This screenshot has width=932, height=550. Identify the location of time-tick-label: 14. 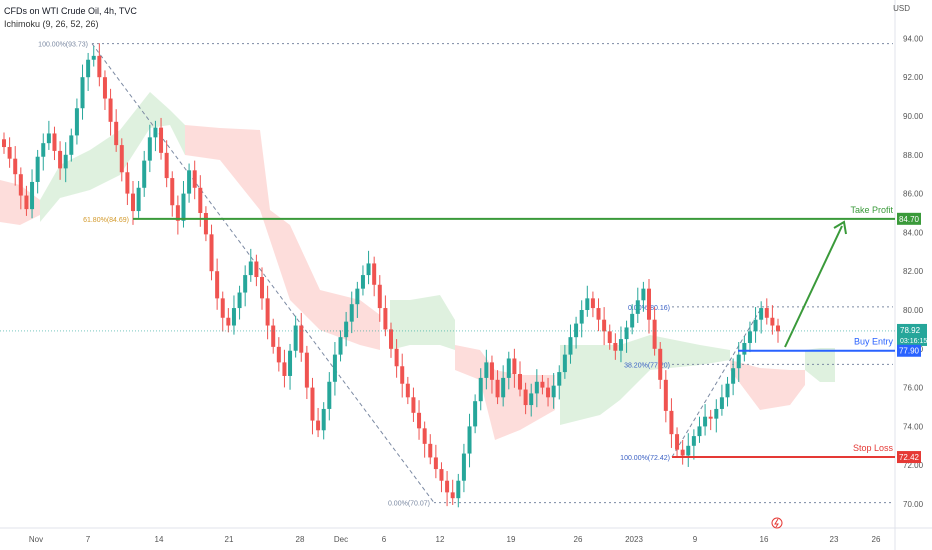
(159, 539).